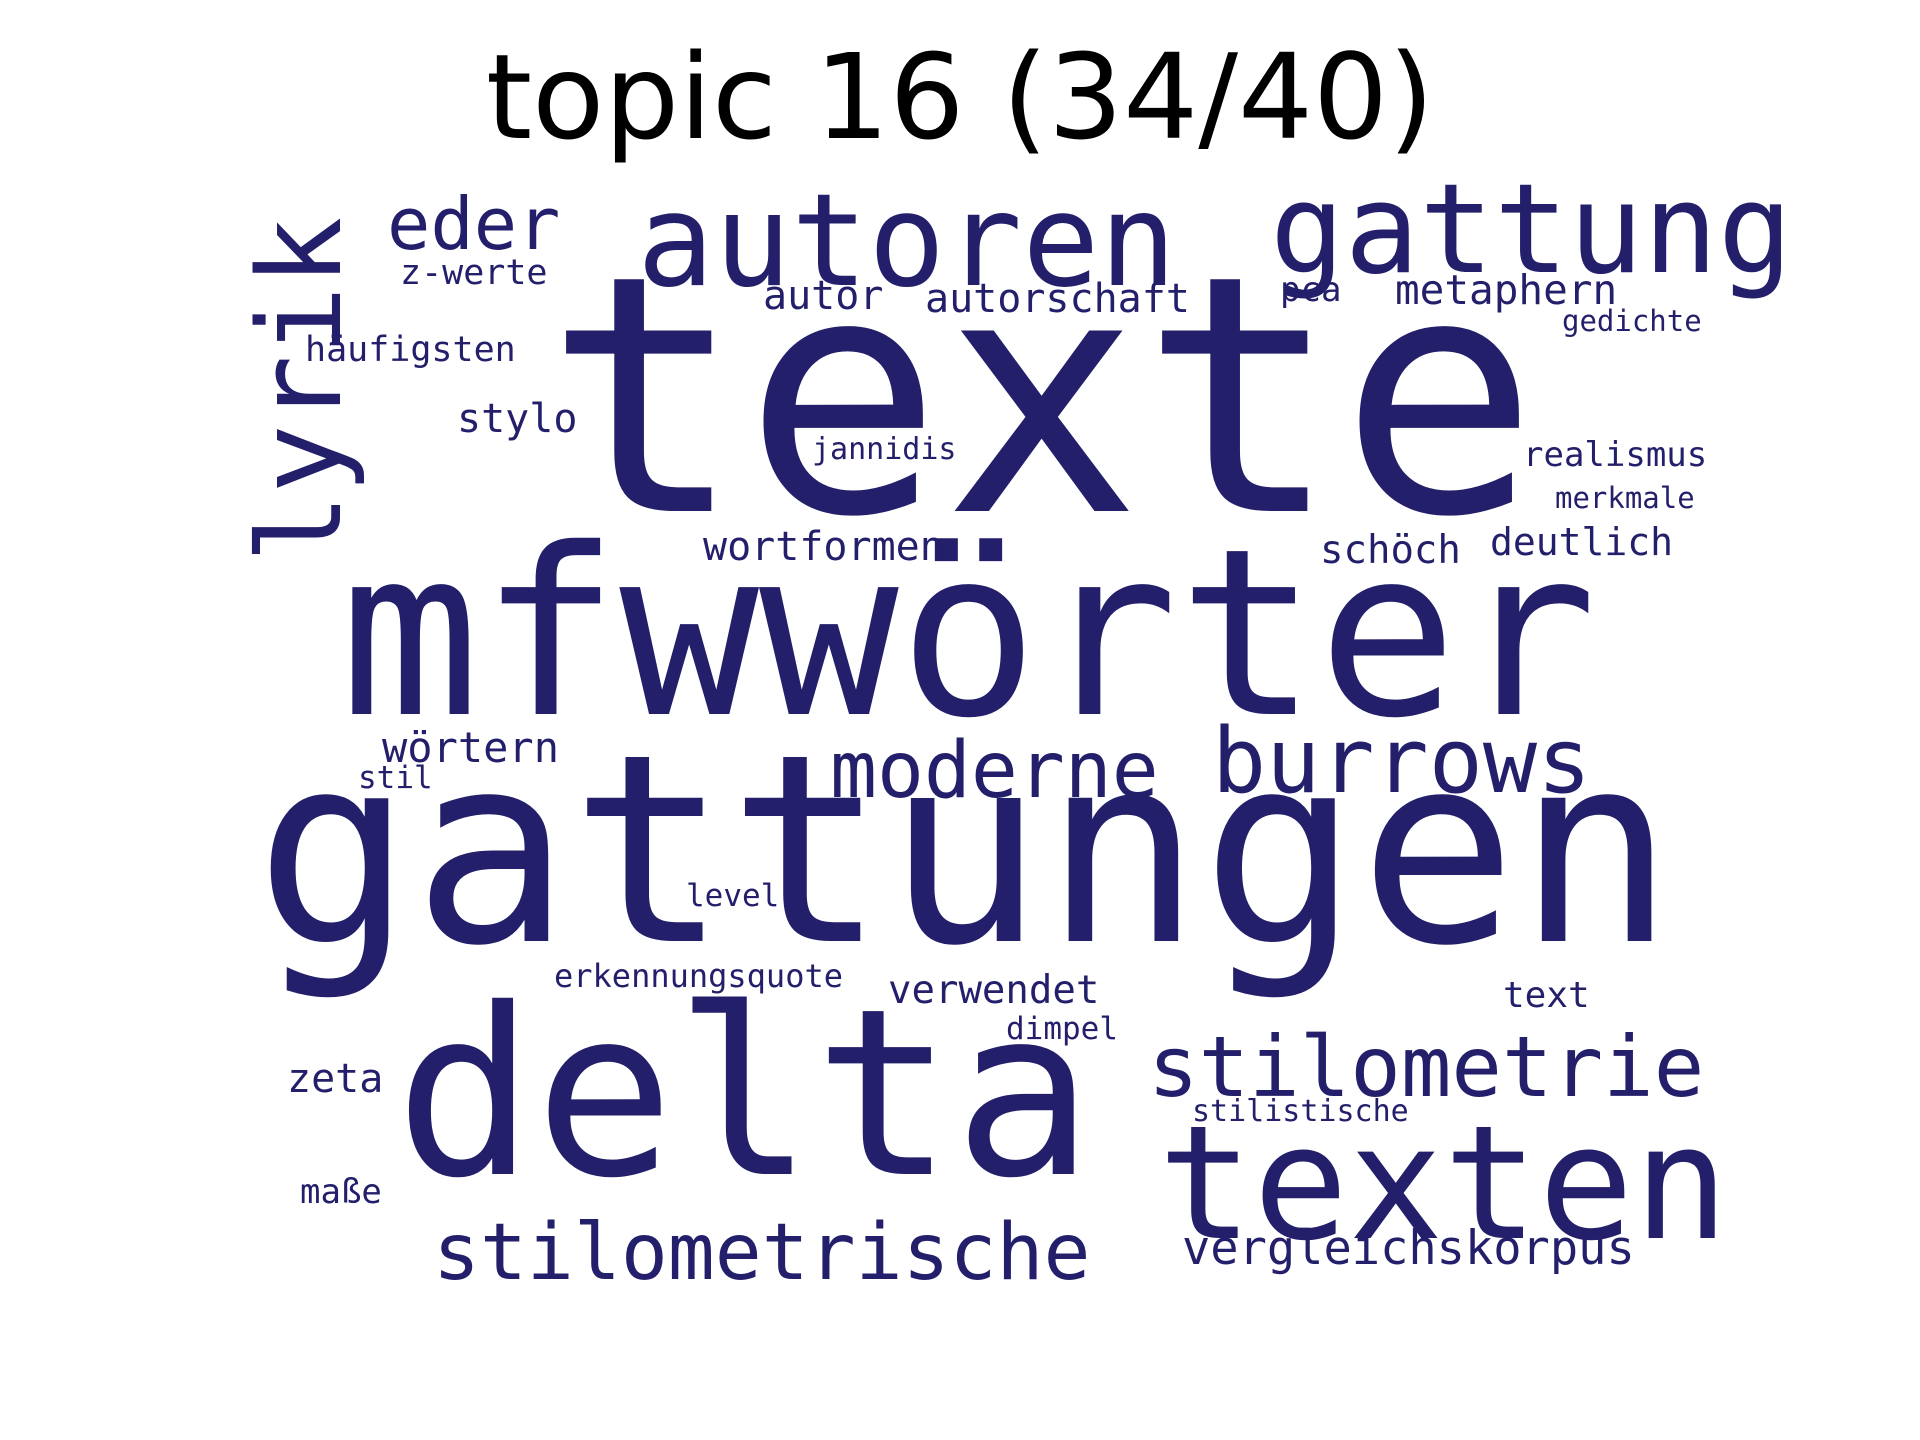 This screenshot has height=1440, width=1920. I want to click on word-text: text, so click(1546, 995).